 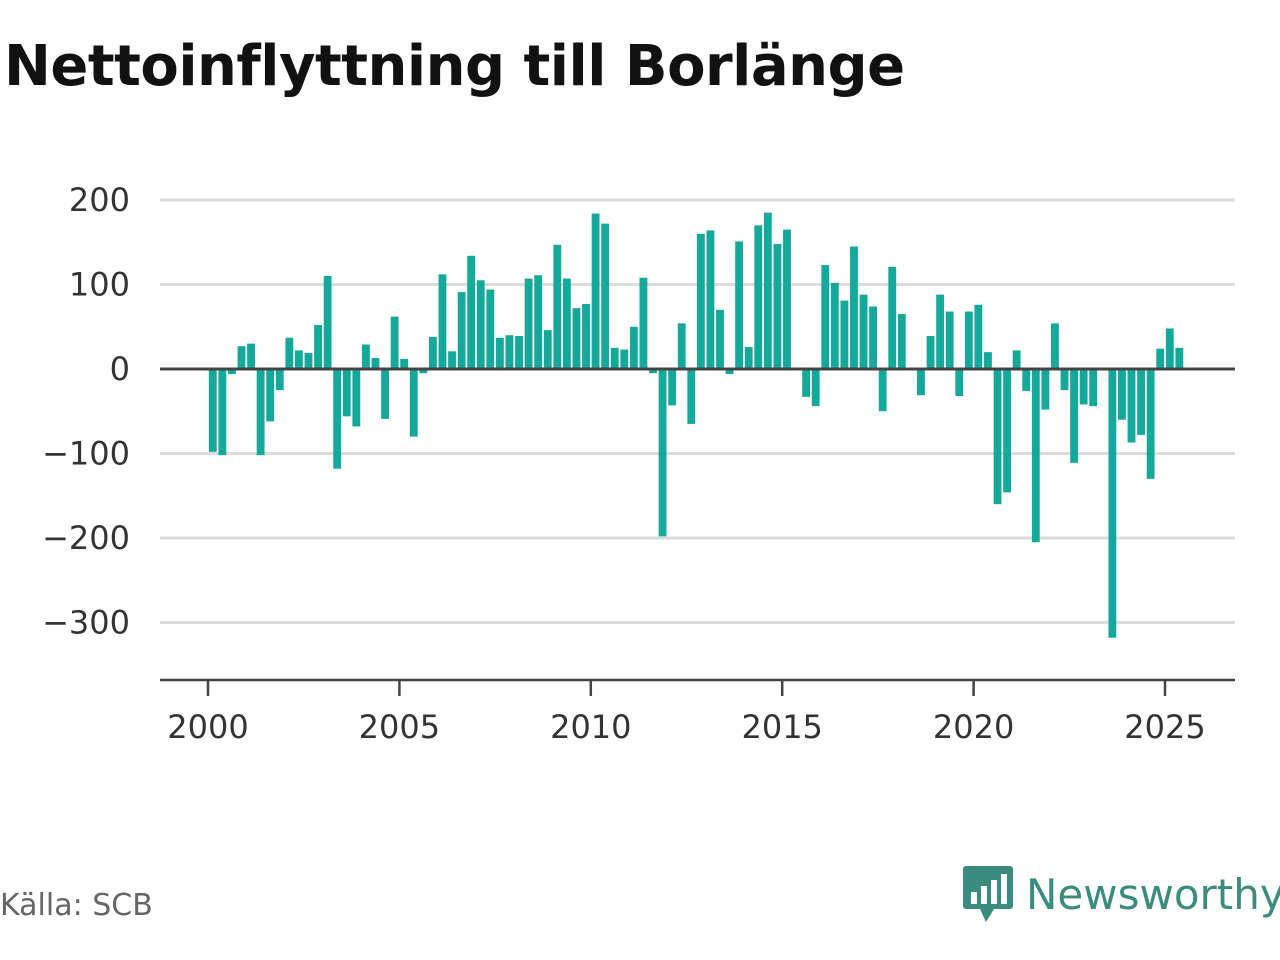 What do you see at coordinates (86, 454) in the screenshot?
I see `y-tick-label: −100` at bounding box center [86, 454].